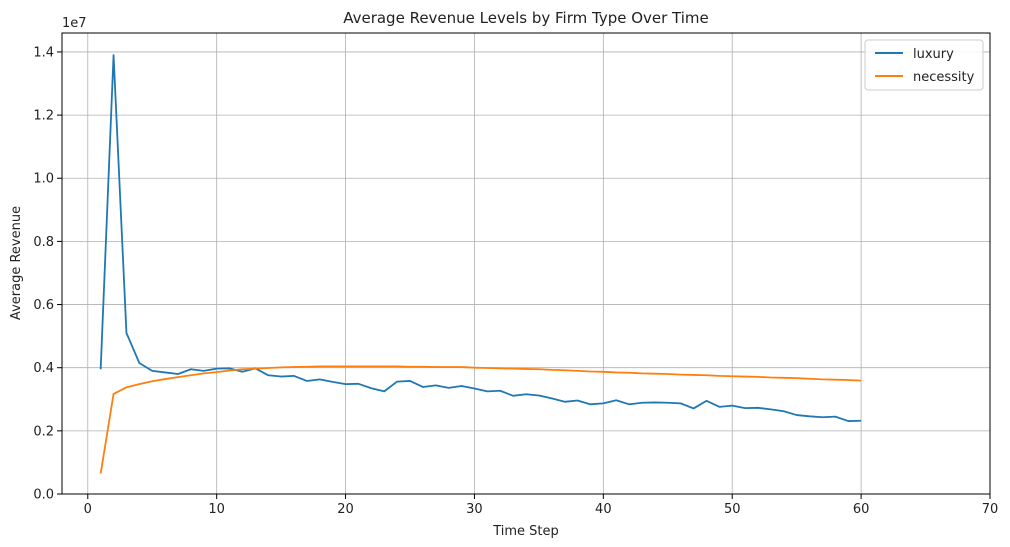 The height and width of the screenshot is (547, 1010). Describe the element at coordinates (732, 509) in the screenshot. I see `x-tick-label: 50` at that location.